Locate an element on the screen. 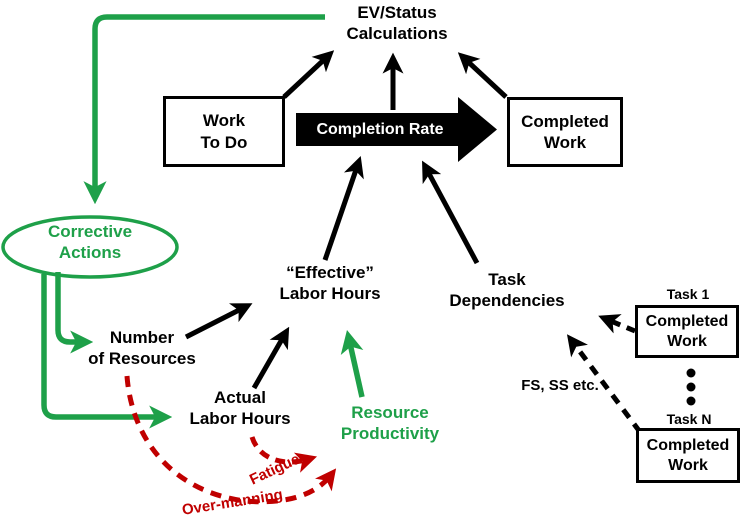 The width and height of the screenshot is (743, 527). taskN-completed-work-box: Completed Work is located at coordinates (688, 455).